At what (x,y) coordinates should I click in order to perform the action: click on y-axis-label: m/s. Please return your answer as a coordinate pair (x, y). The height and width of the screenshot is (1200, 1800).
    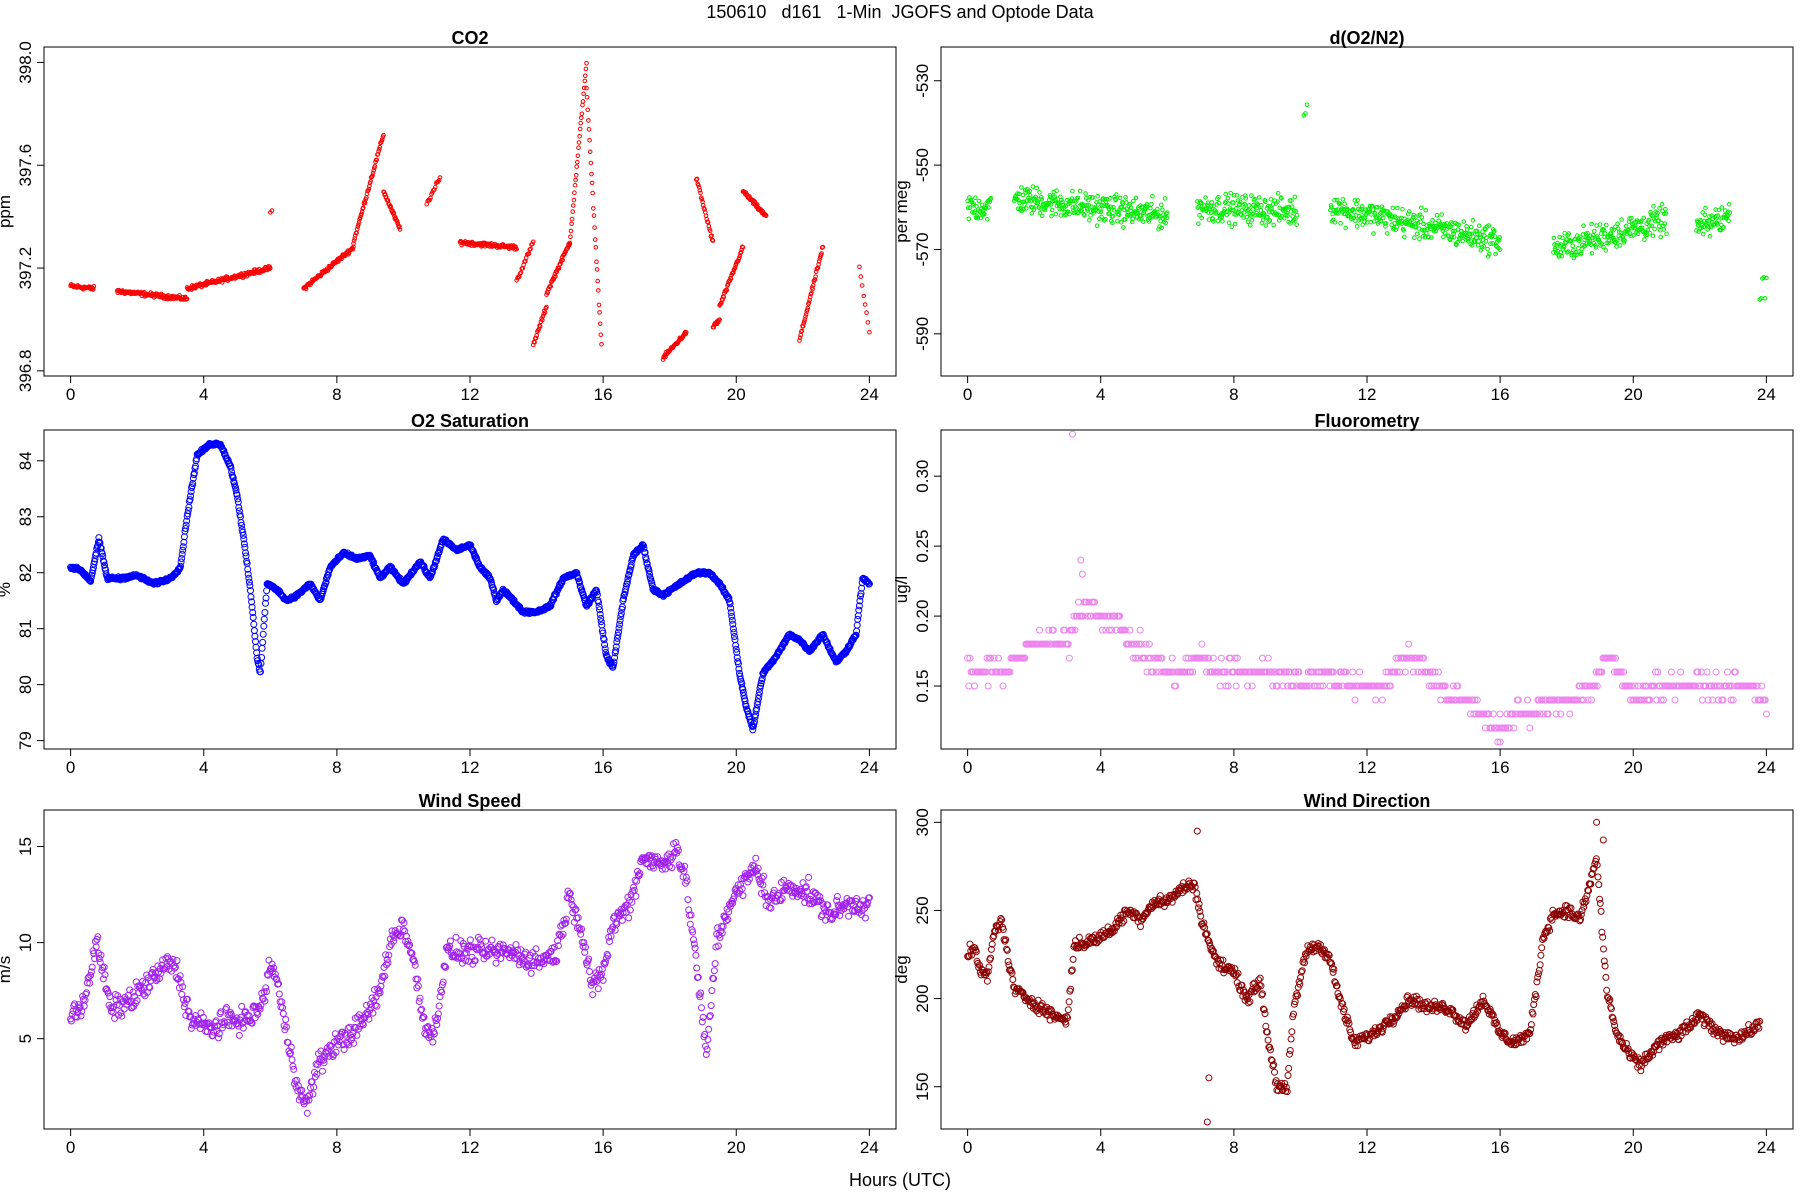
    Looking at the image, I should click on (7, 969).